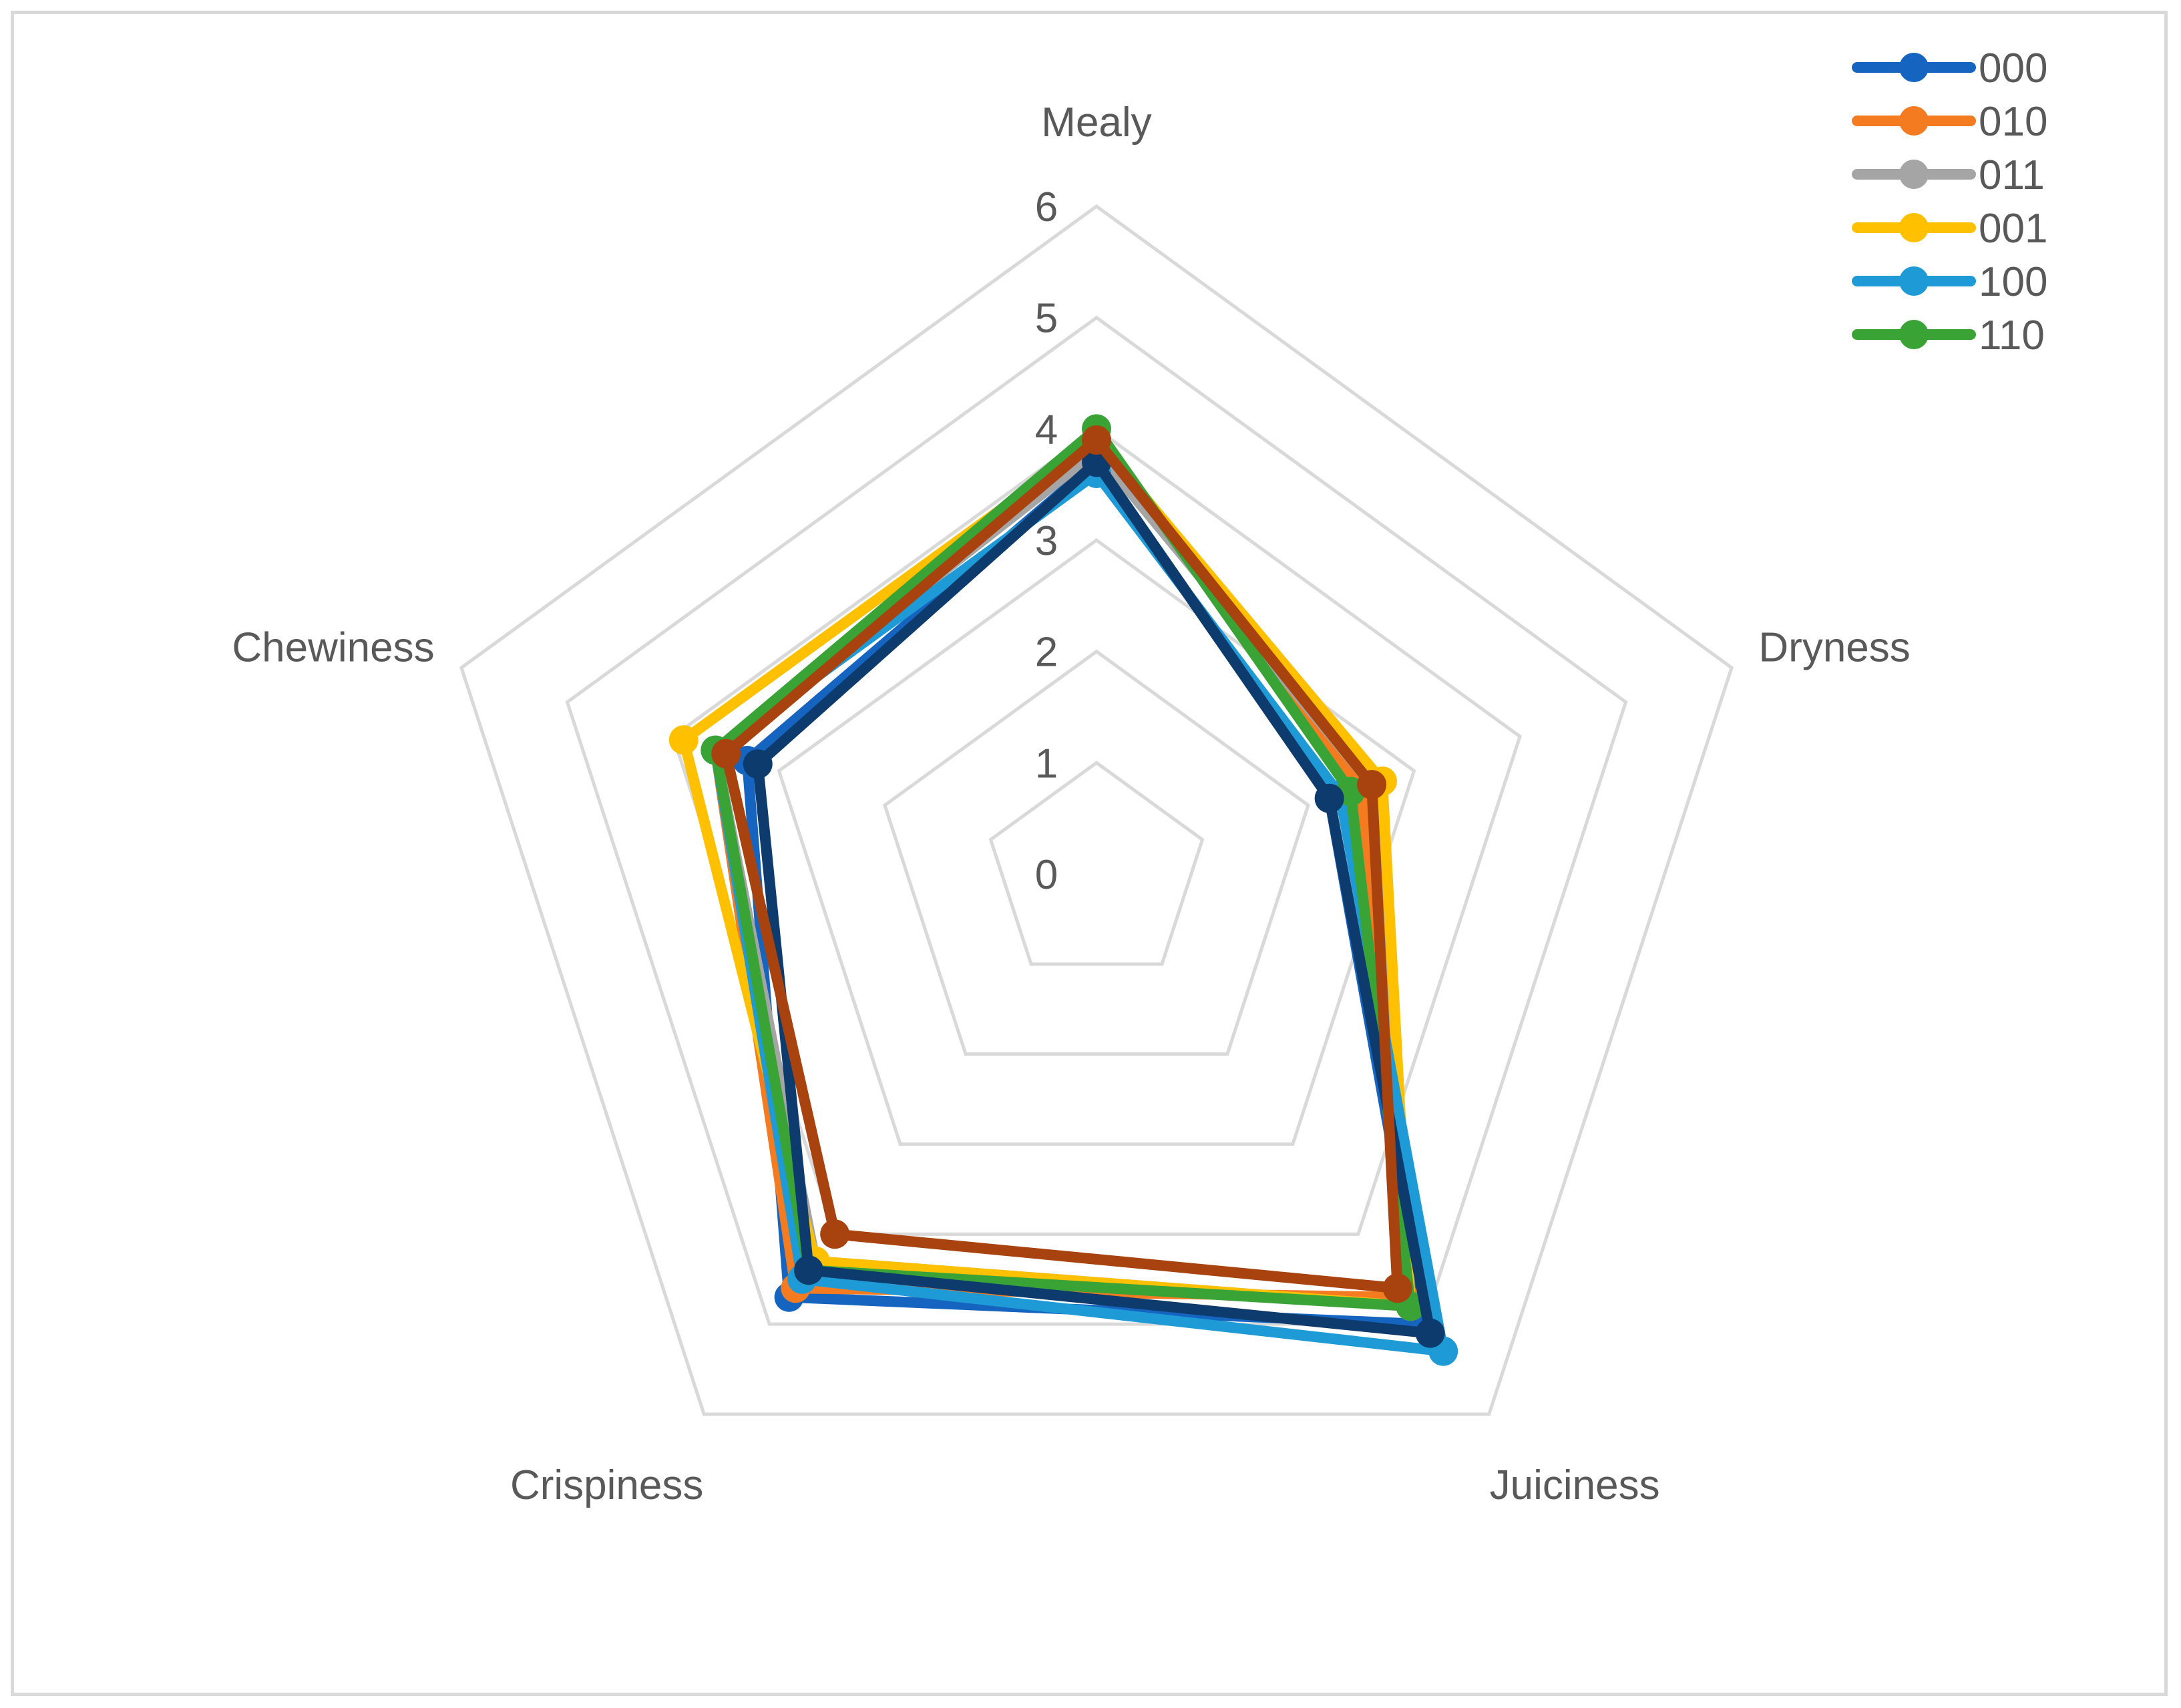 This screenshot has height=1708, width=2181. I want to click on legend-item-110: 110, so click(1948, 335).